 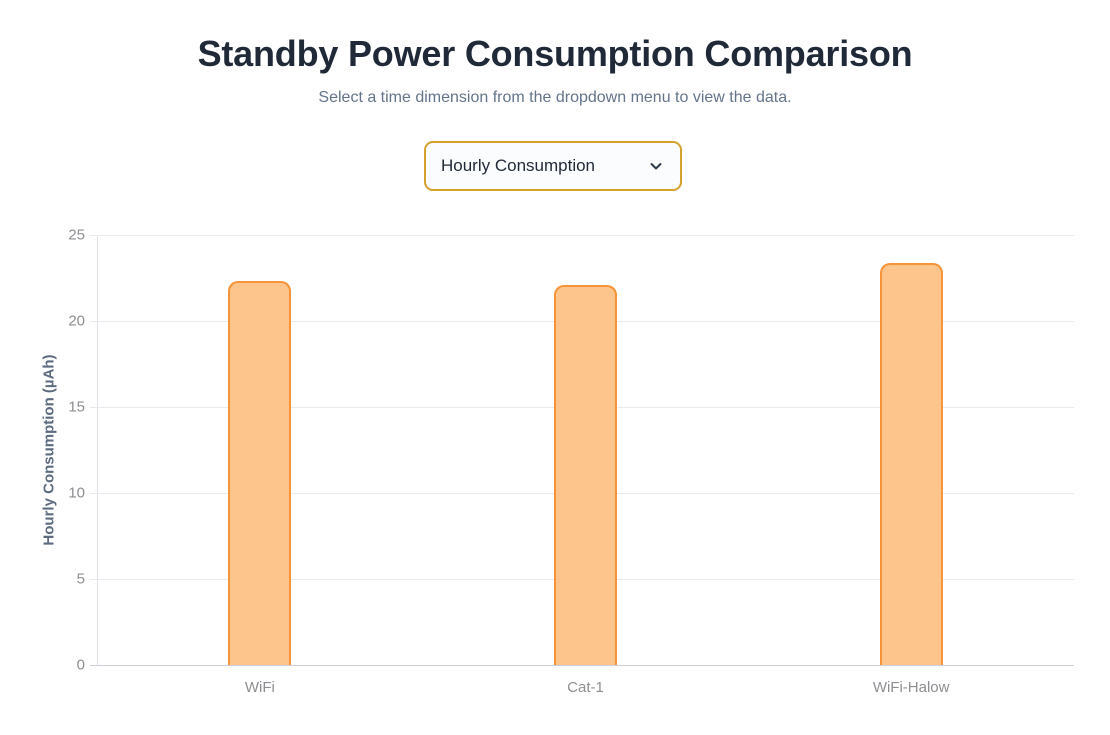 I want to click on chevron-down-icon, so click(x=656, y=166).